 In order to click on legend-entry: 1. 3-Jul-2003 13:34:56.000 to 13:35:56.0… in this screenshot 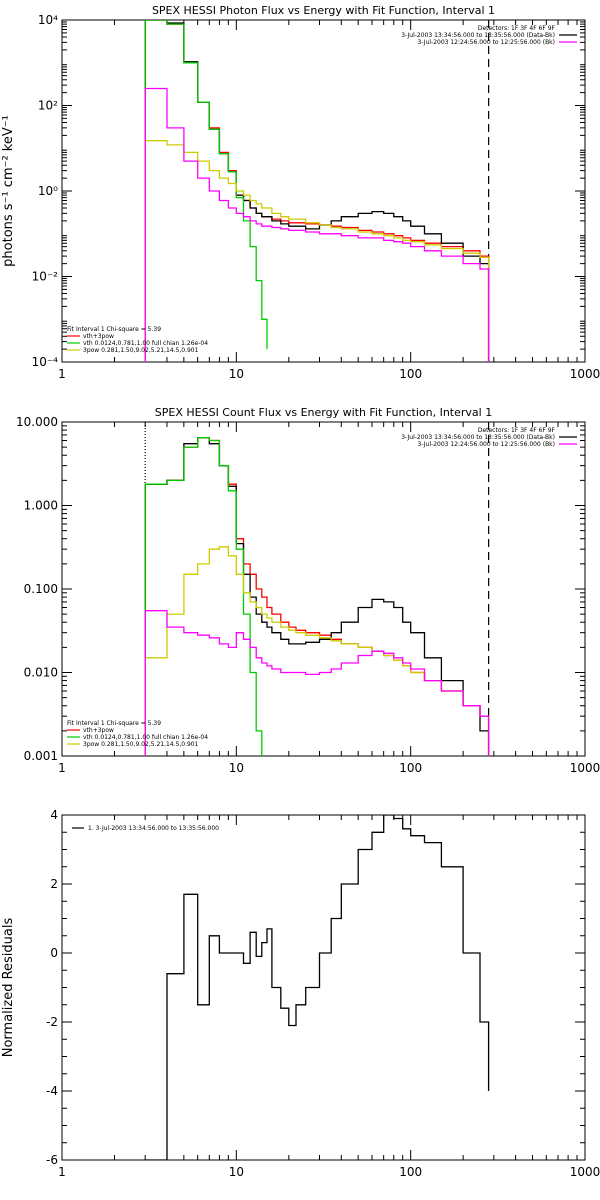, I will do `click(153, 828)`.